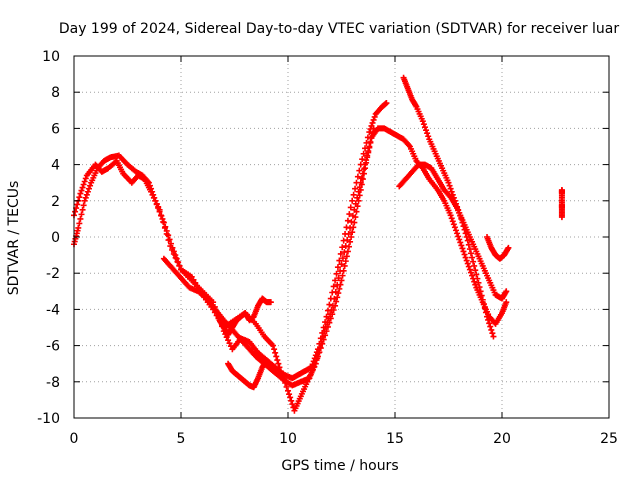 This screenshot has height=480, width=640. I want to click on y-tick-label: 2, so click(55, 202).